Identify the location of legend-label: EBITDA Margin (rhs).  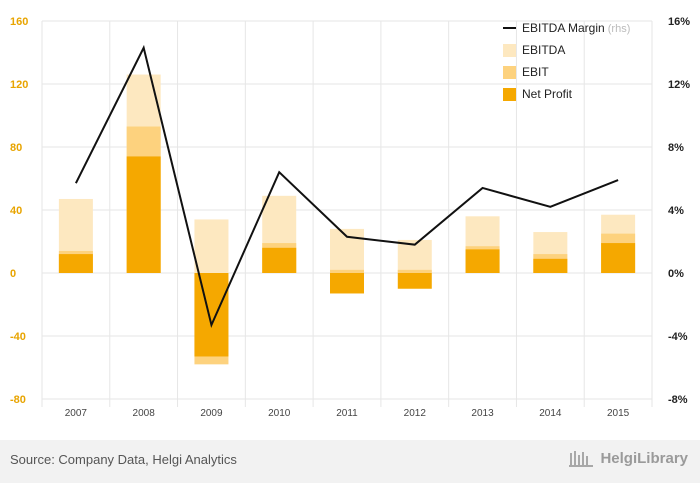
(576, 28).